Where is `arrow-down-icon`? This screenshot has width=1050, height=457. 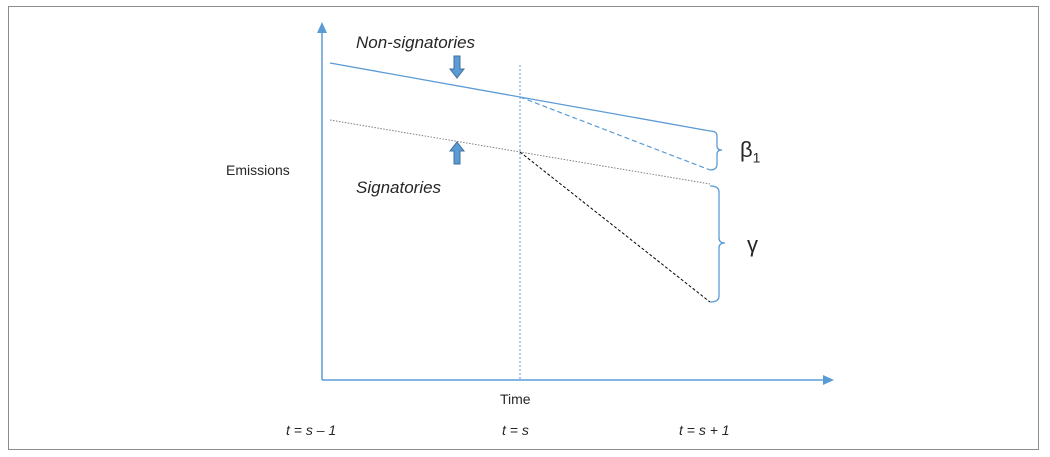
arrow-down-icon is located at coordinates (457, 67).